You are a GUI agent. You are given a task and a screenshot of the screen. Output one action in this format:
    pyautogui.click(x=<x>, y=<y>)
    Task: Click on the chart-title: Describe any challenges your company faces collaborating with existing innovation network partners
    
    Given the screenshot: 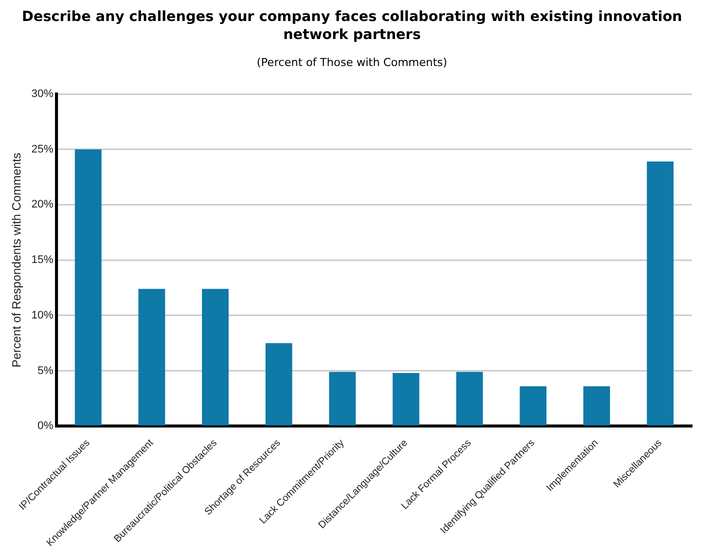 What is the action you would take?
    pyautogui.click(x=352, y=26)
    